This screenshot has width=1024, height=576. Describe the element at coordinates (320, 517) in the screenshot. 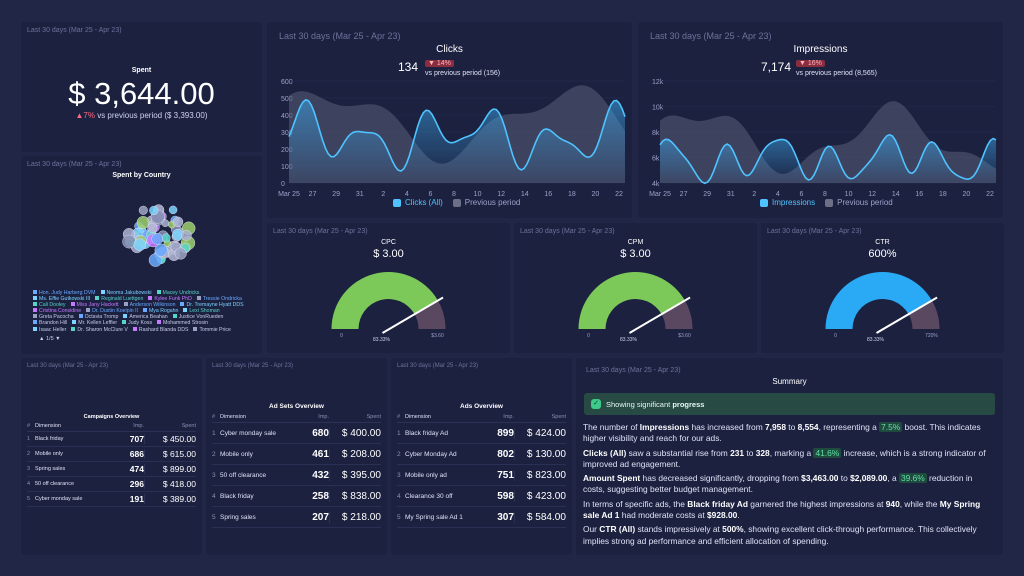

I see `row-impressions: 207` at that location.